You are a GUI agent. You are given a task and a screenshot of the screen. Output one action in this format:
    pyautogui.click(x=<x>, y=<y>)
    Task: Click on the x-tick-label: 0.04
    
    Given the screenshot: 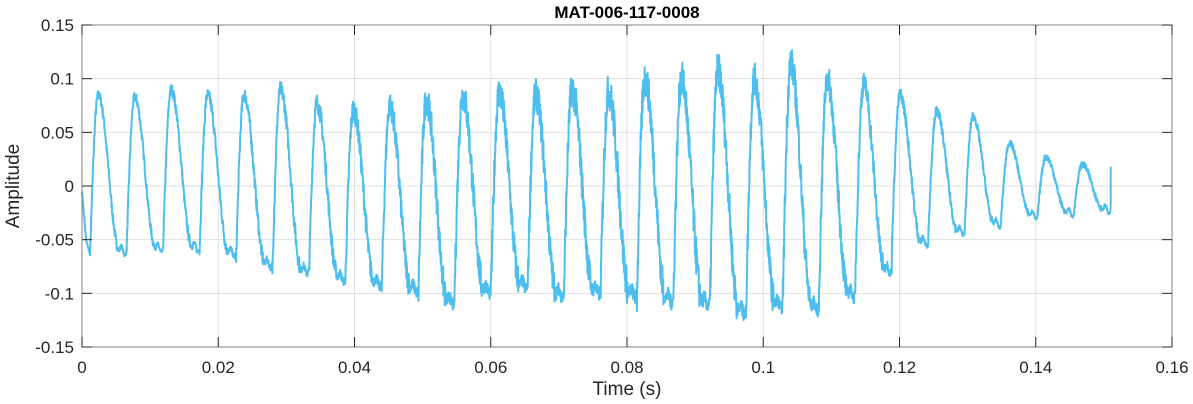 What is the action you would take?
    pyautogui.click(x=354, y=367)
    